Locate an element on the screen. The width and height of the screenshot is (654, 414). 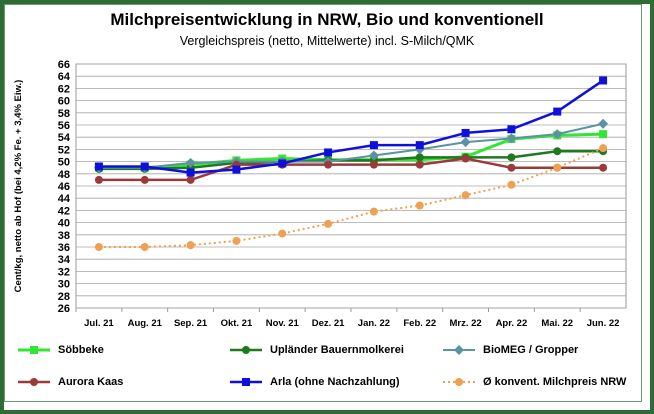
legend-item: Upländer Bauernmolkerei is located at coordinates (316, 350).